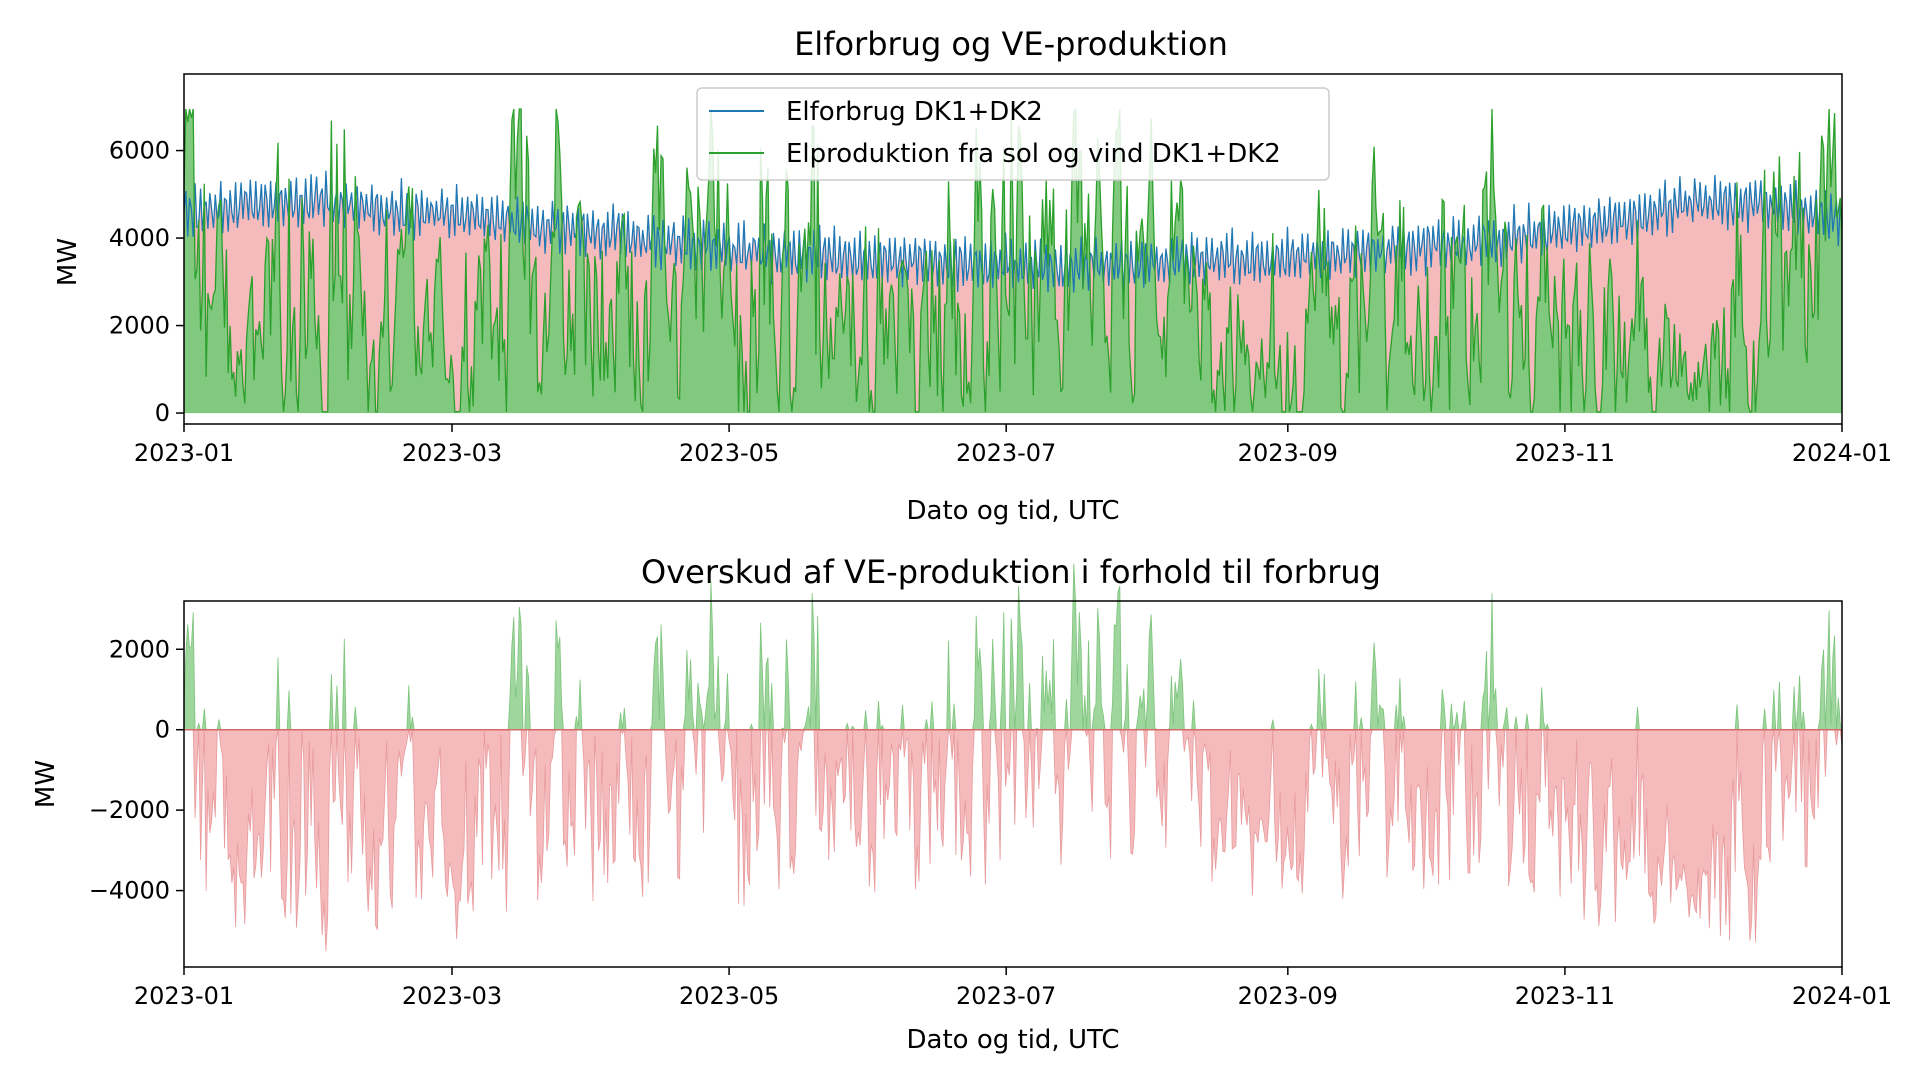  What do you see at coordinates (146, 282) in the screenshot?
I see `y-axis-ticks: 0 2000 4000 6000` at bounding box center [146, 282].